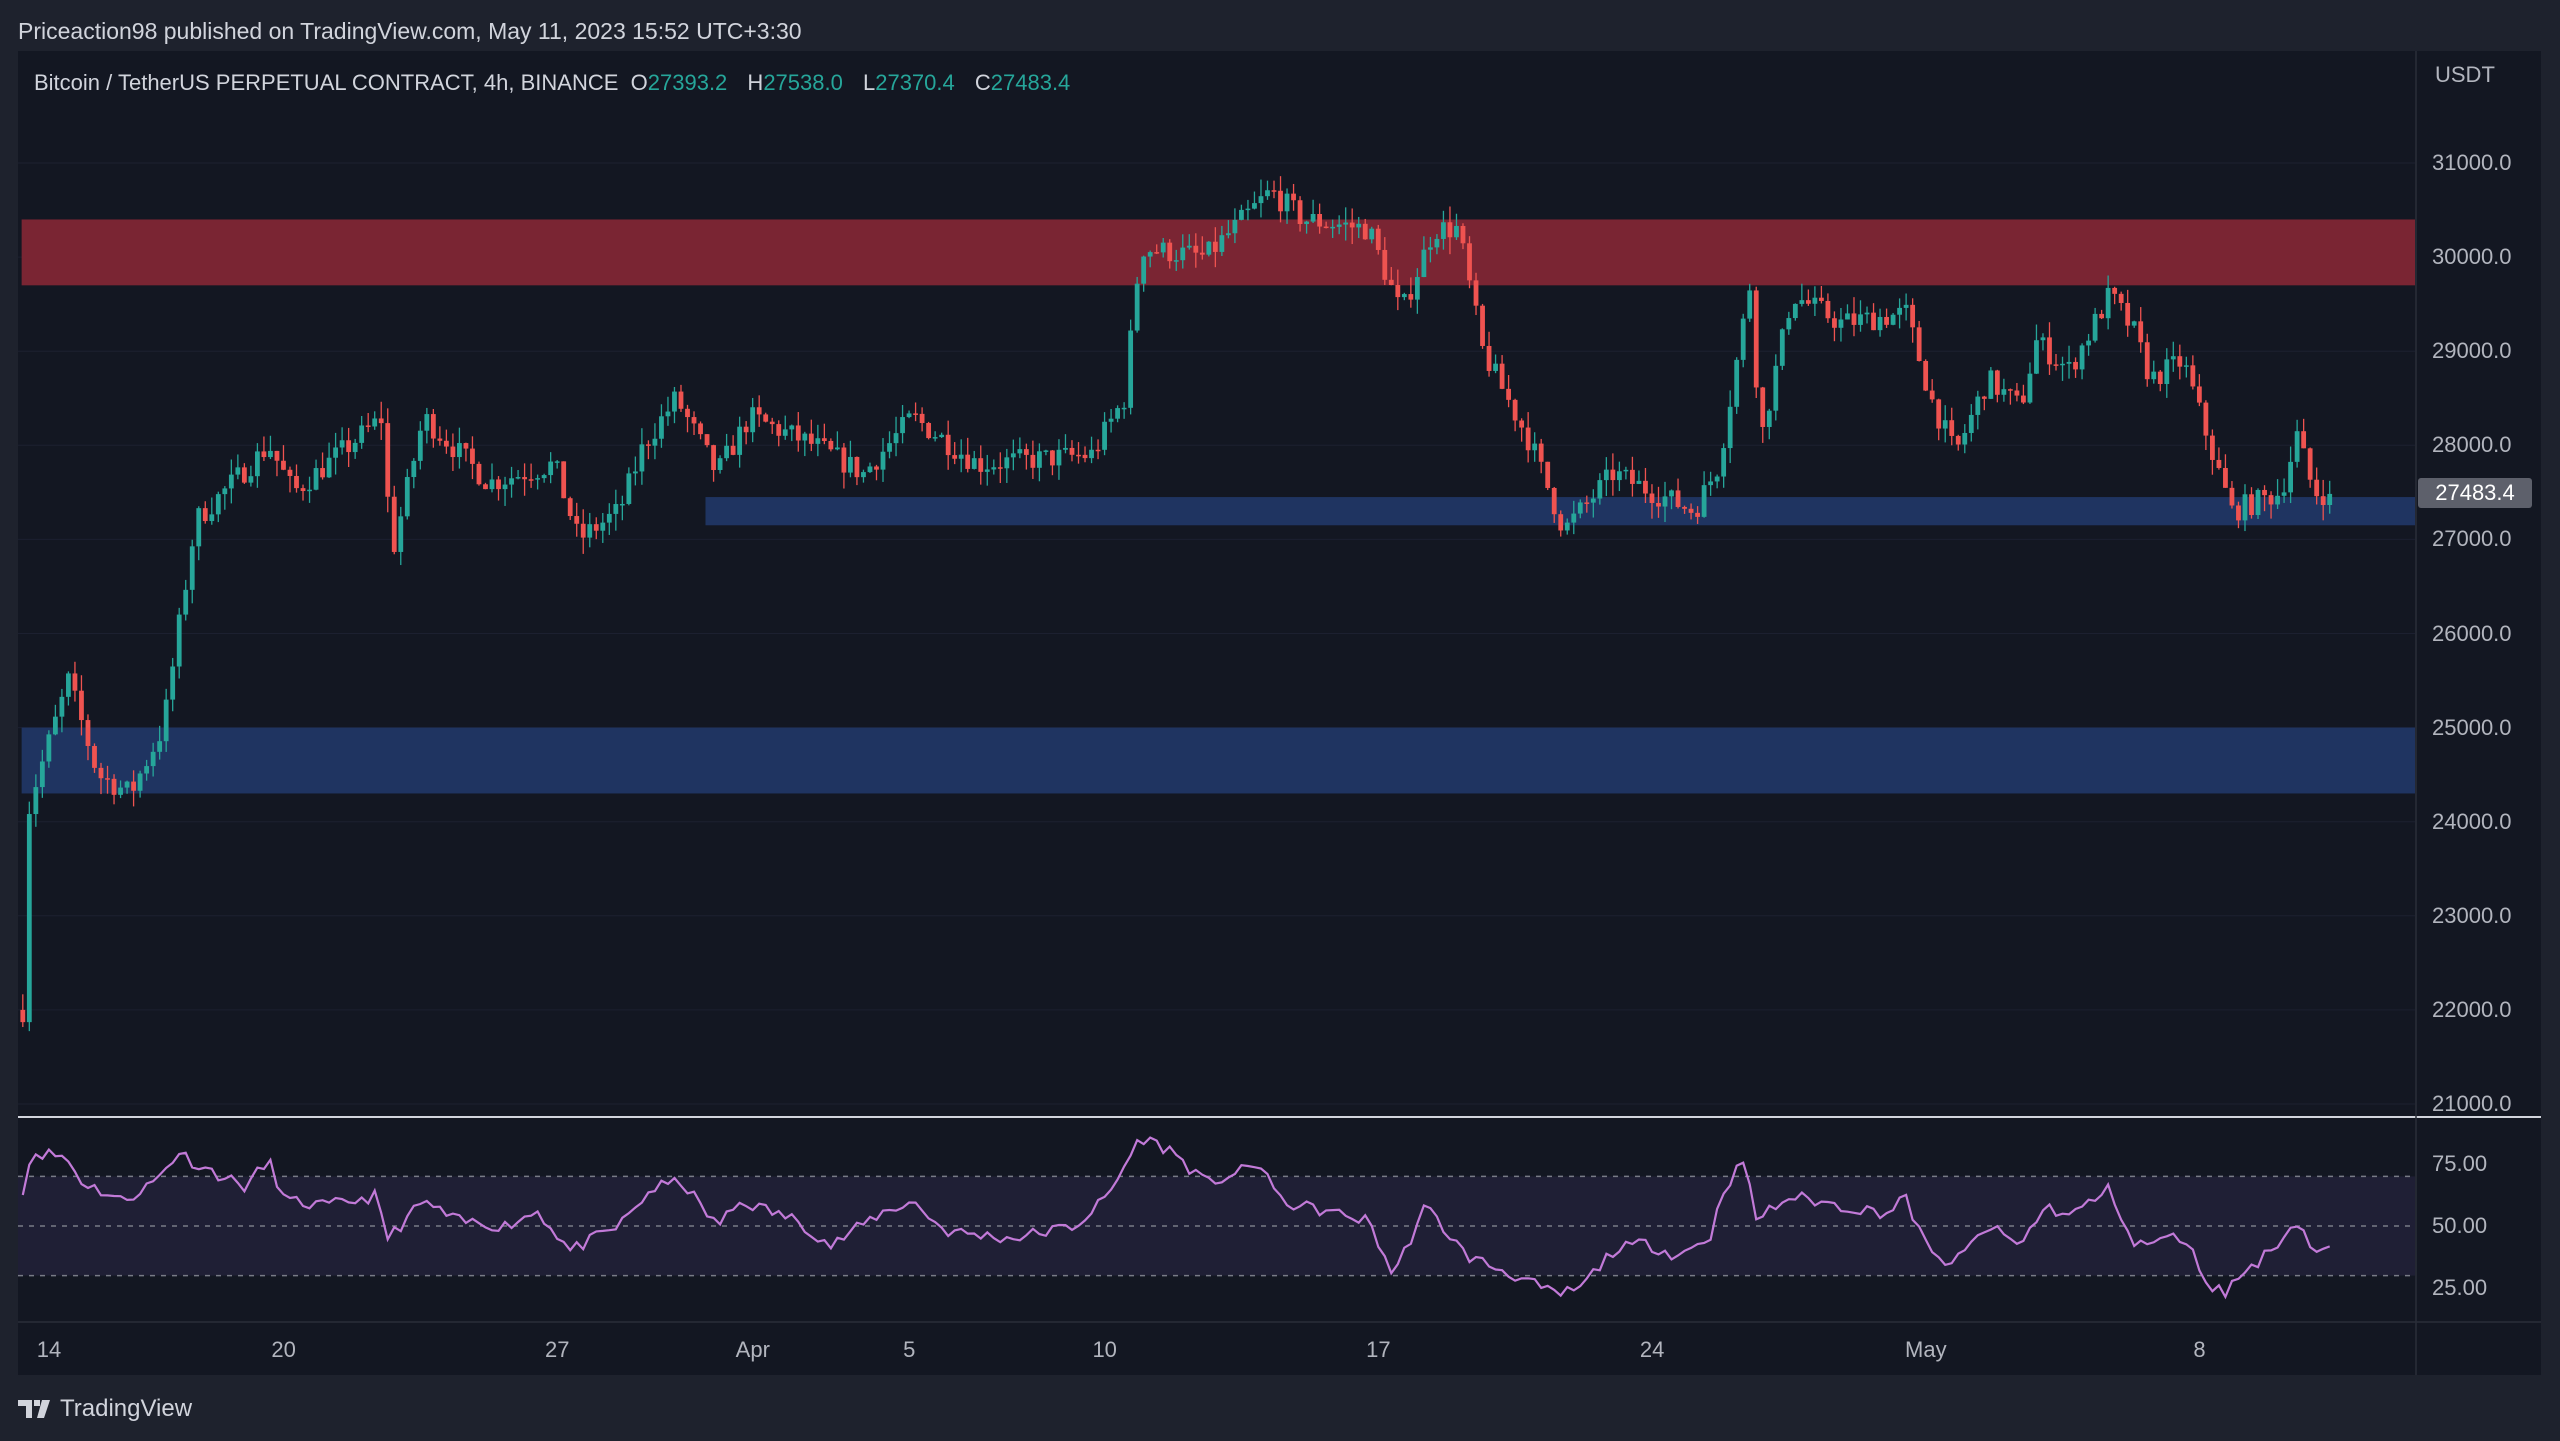 The height and width of the screenshot is (1441, 2560). What do you see at coordinates (105, 1409) in the screenshot?
I see `tradingview-logo: TradingView` at bounding box center [105, 1409].